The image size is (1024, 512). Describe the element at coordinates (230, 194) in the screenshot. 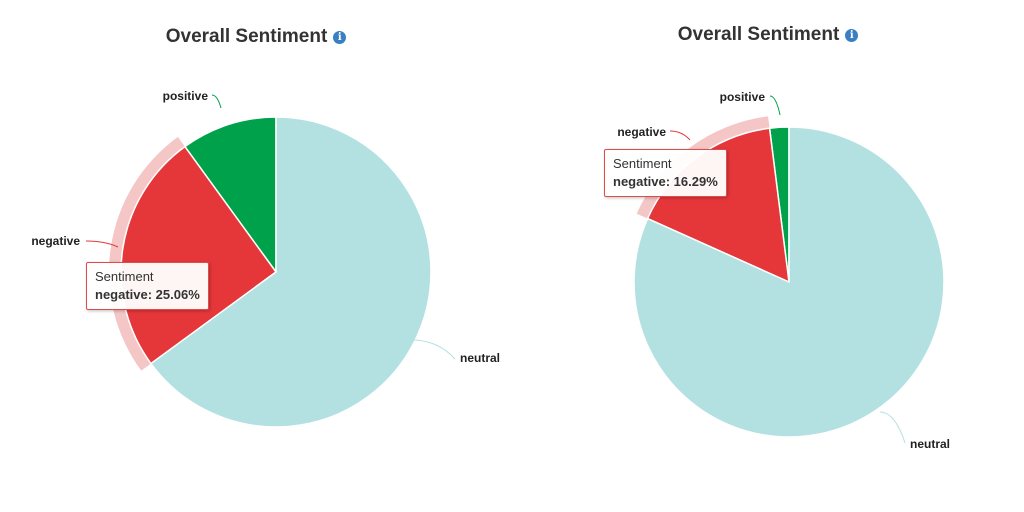

I see `pie-slice-positive` at that location.